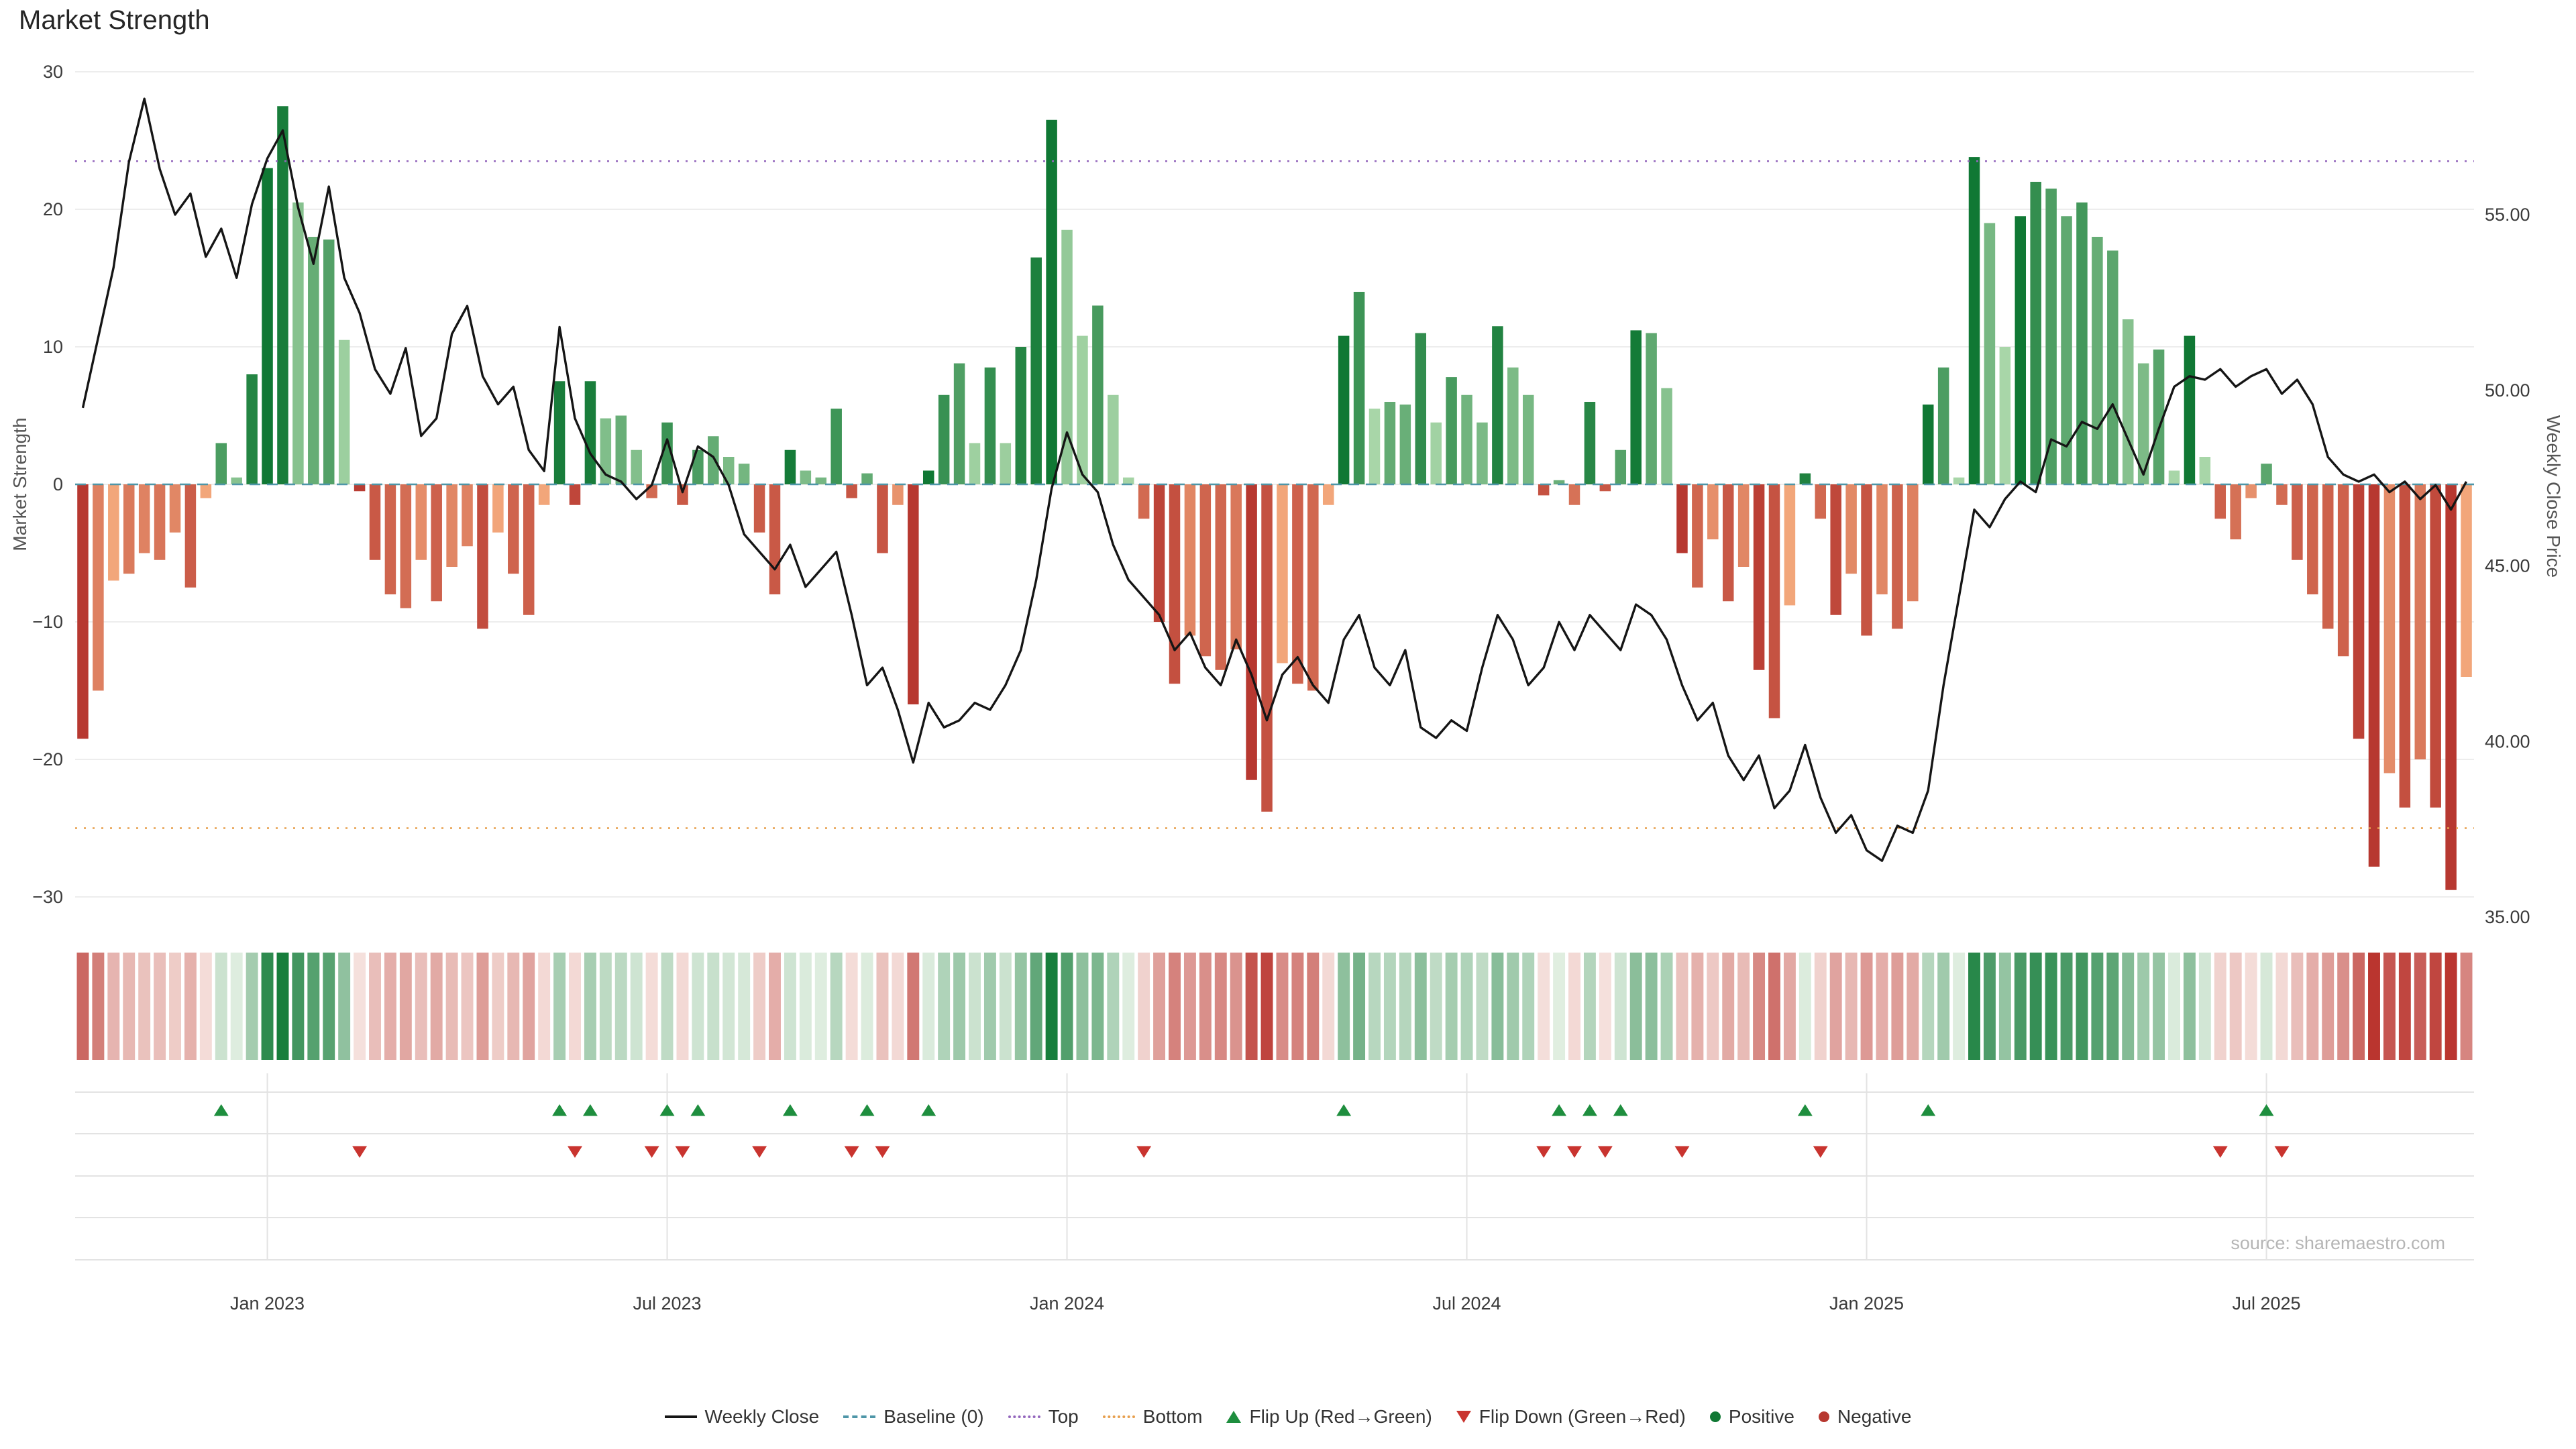  I want to click on strength-heatmap-strip, so click(1274, 1006).